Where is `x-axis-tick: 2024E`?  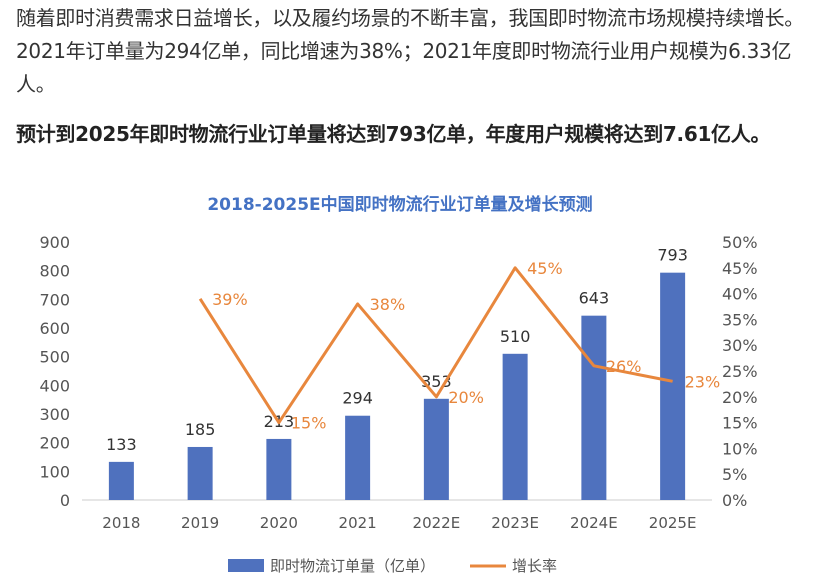 x-axis-tick: 2024E is located at coordinates (594, 523).